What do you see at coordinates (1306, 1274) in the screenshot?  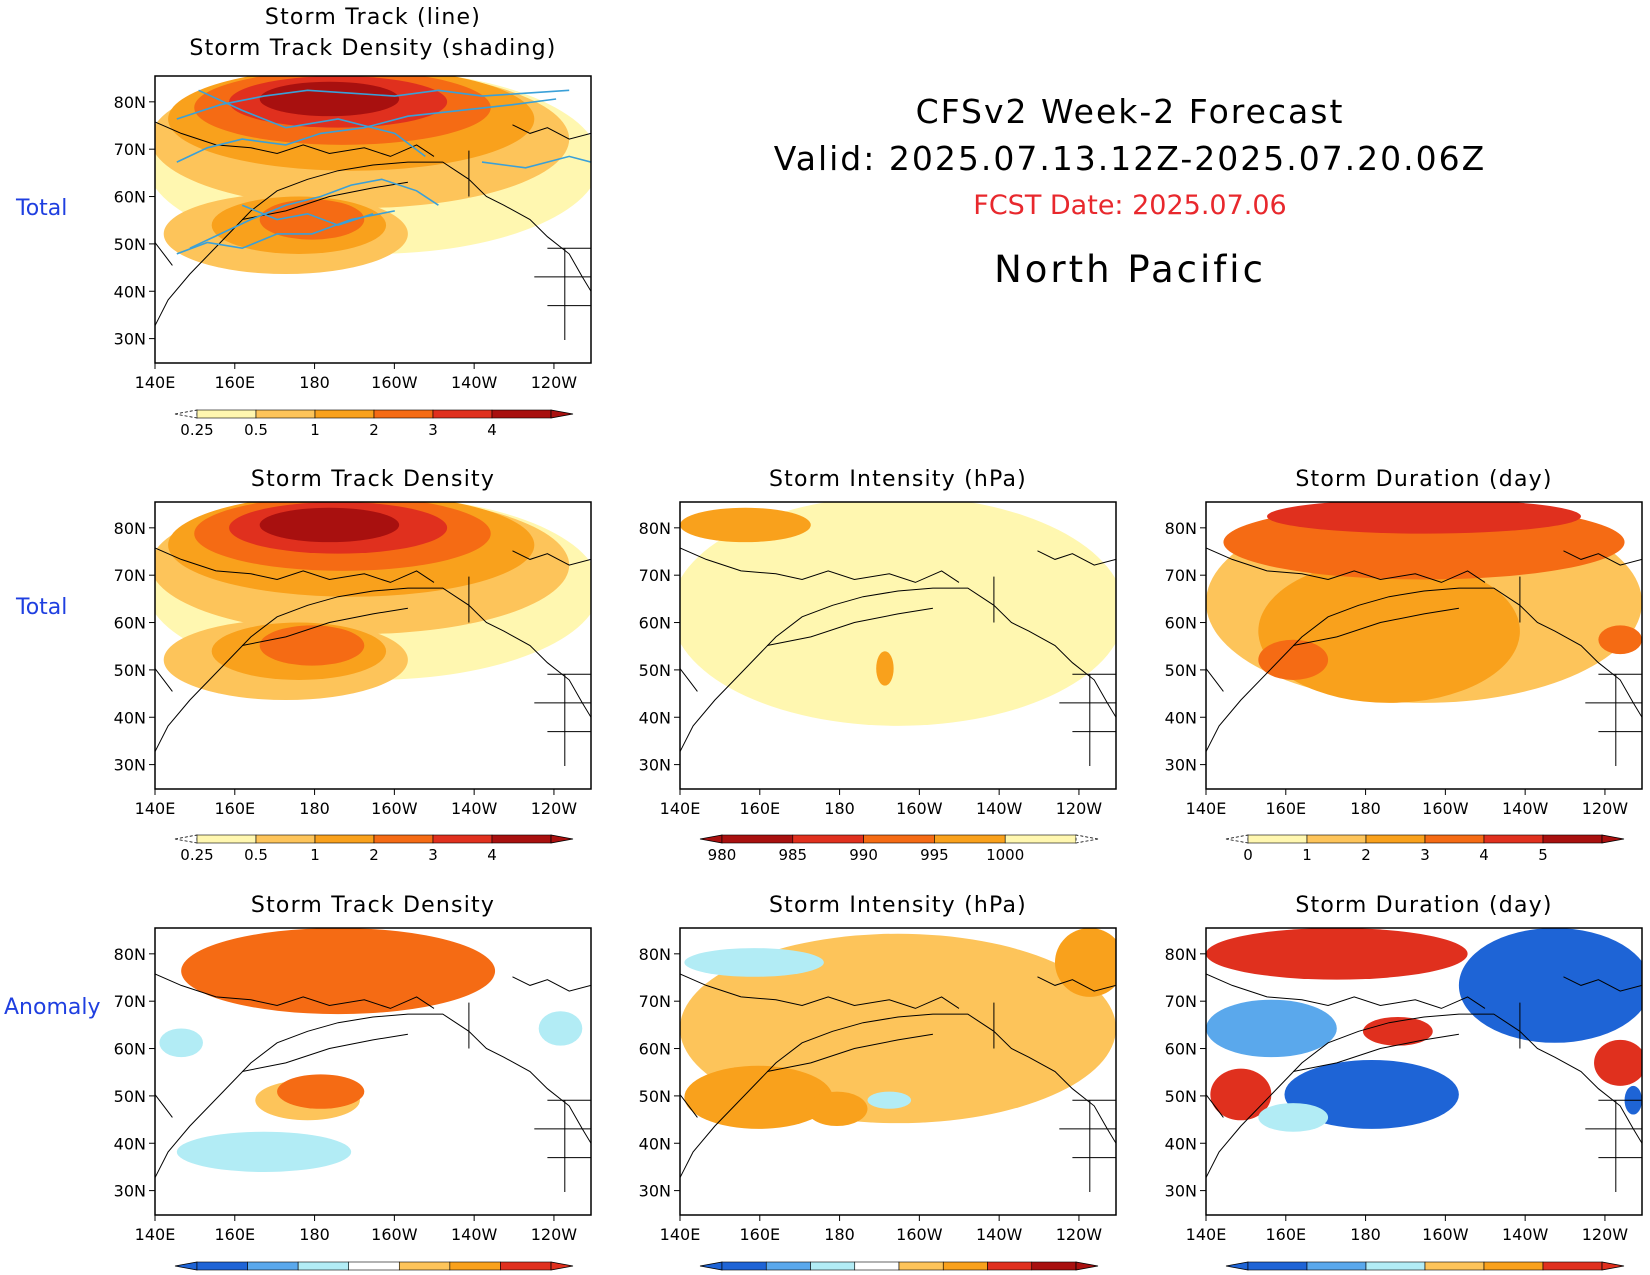 I see `colorbar-tick-label: -0.4` at bounding box center [1306, 1274].